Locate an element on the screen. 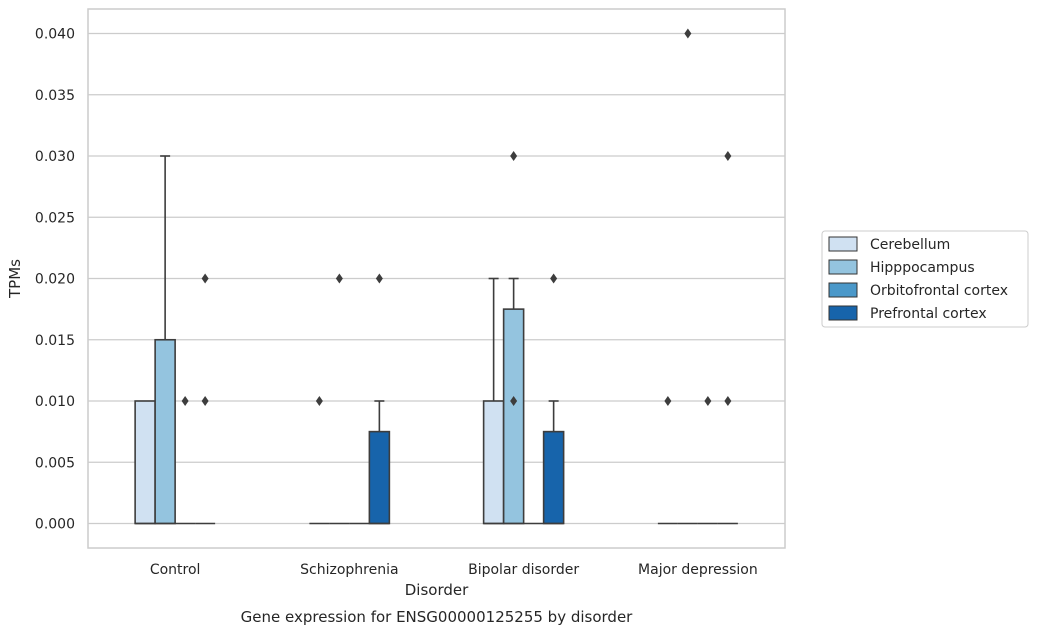  legend-label: Orbitofrontal cortex is located at coordinates (939, 291).